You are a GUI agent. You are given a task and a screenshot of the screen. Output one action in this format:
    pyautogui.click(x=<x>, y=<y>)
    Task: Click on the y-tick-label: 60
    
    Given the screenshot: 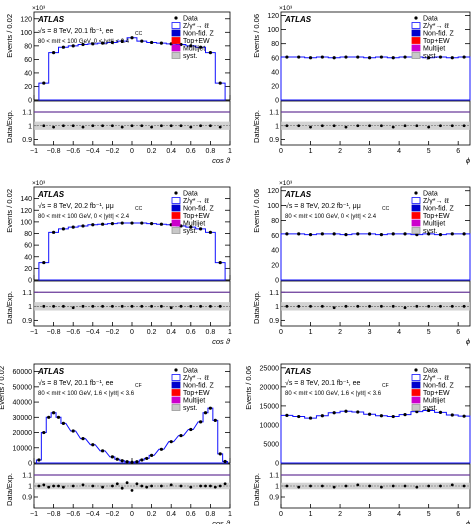 What is the action you would take?
    pyautogui.click(x=275, y=58)
    